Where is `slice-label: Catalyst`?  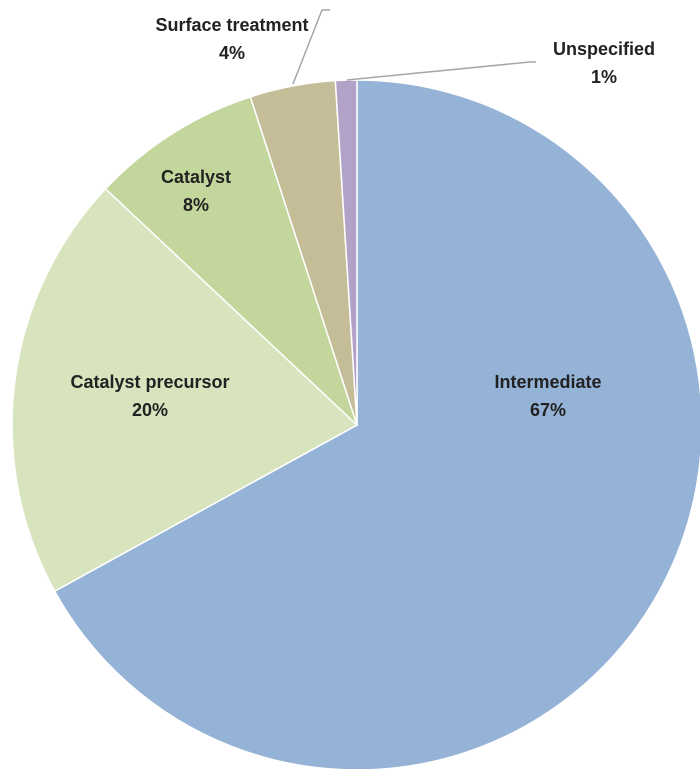 slice-label: Catalyst is located at coordinates (196, 177).